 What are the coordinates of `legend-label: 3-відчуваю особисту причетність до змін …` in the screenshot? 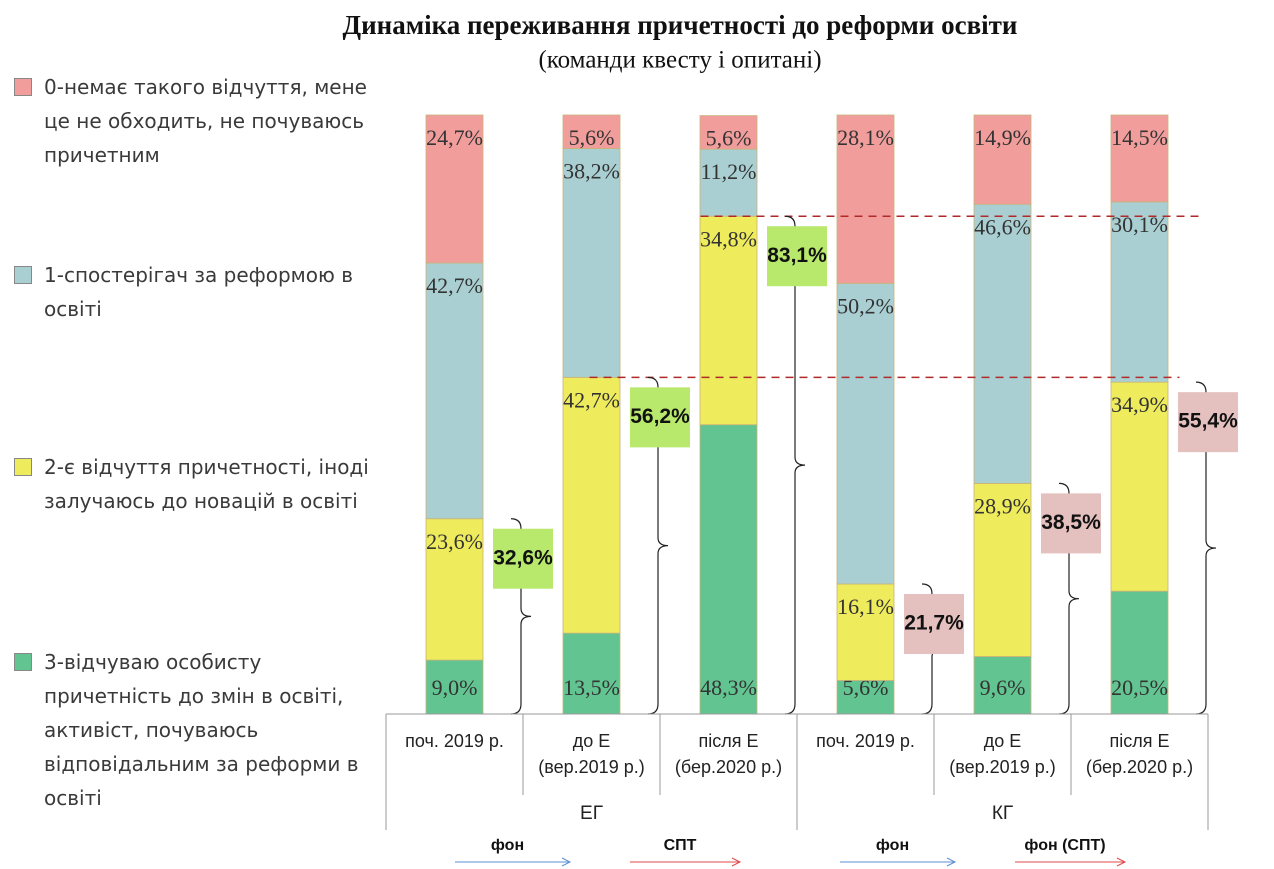 It's located at (201, 730).